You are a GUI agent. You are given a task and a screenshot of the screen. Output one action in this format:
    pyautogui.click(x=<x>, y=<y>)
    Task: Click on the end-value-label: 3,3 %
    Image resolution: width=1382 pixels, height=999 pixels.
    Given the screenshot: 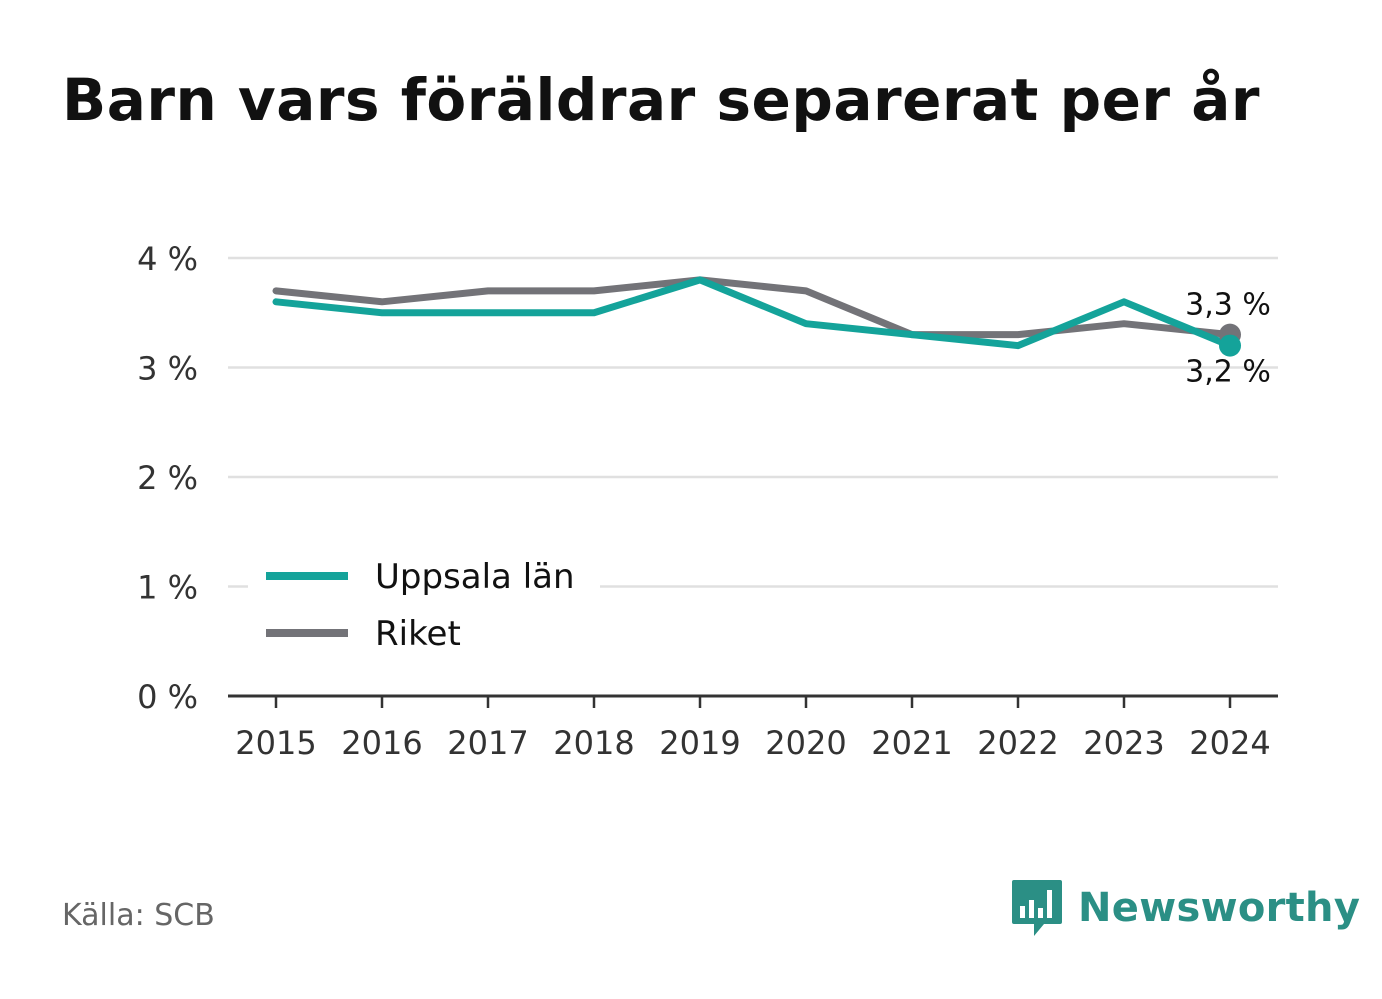 What is the action you would take?
    pyautogui.click(x=1228, y=305)
    